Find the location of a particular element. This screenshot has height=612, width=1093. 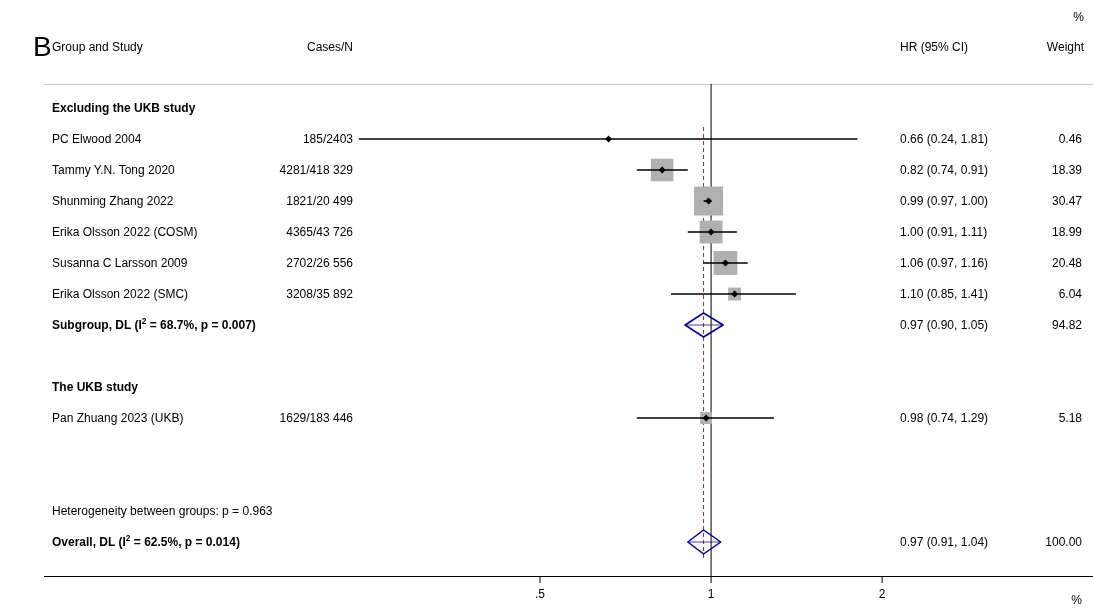

y-tick-label: The UKB study is located at coordinates (95, 387).